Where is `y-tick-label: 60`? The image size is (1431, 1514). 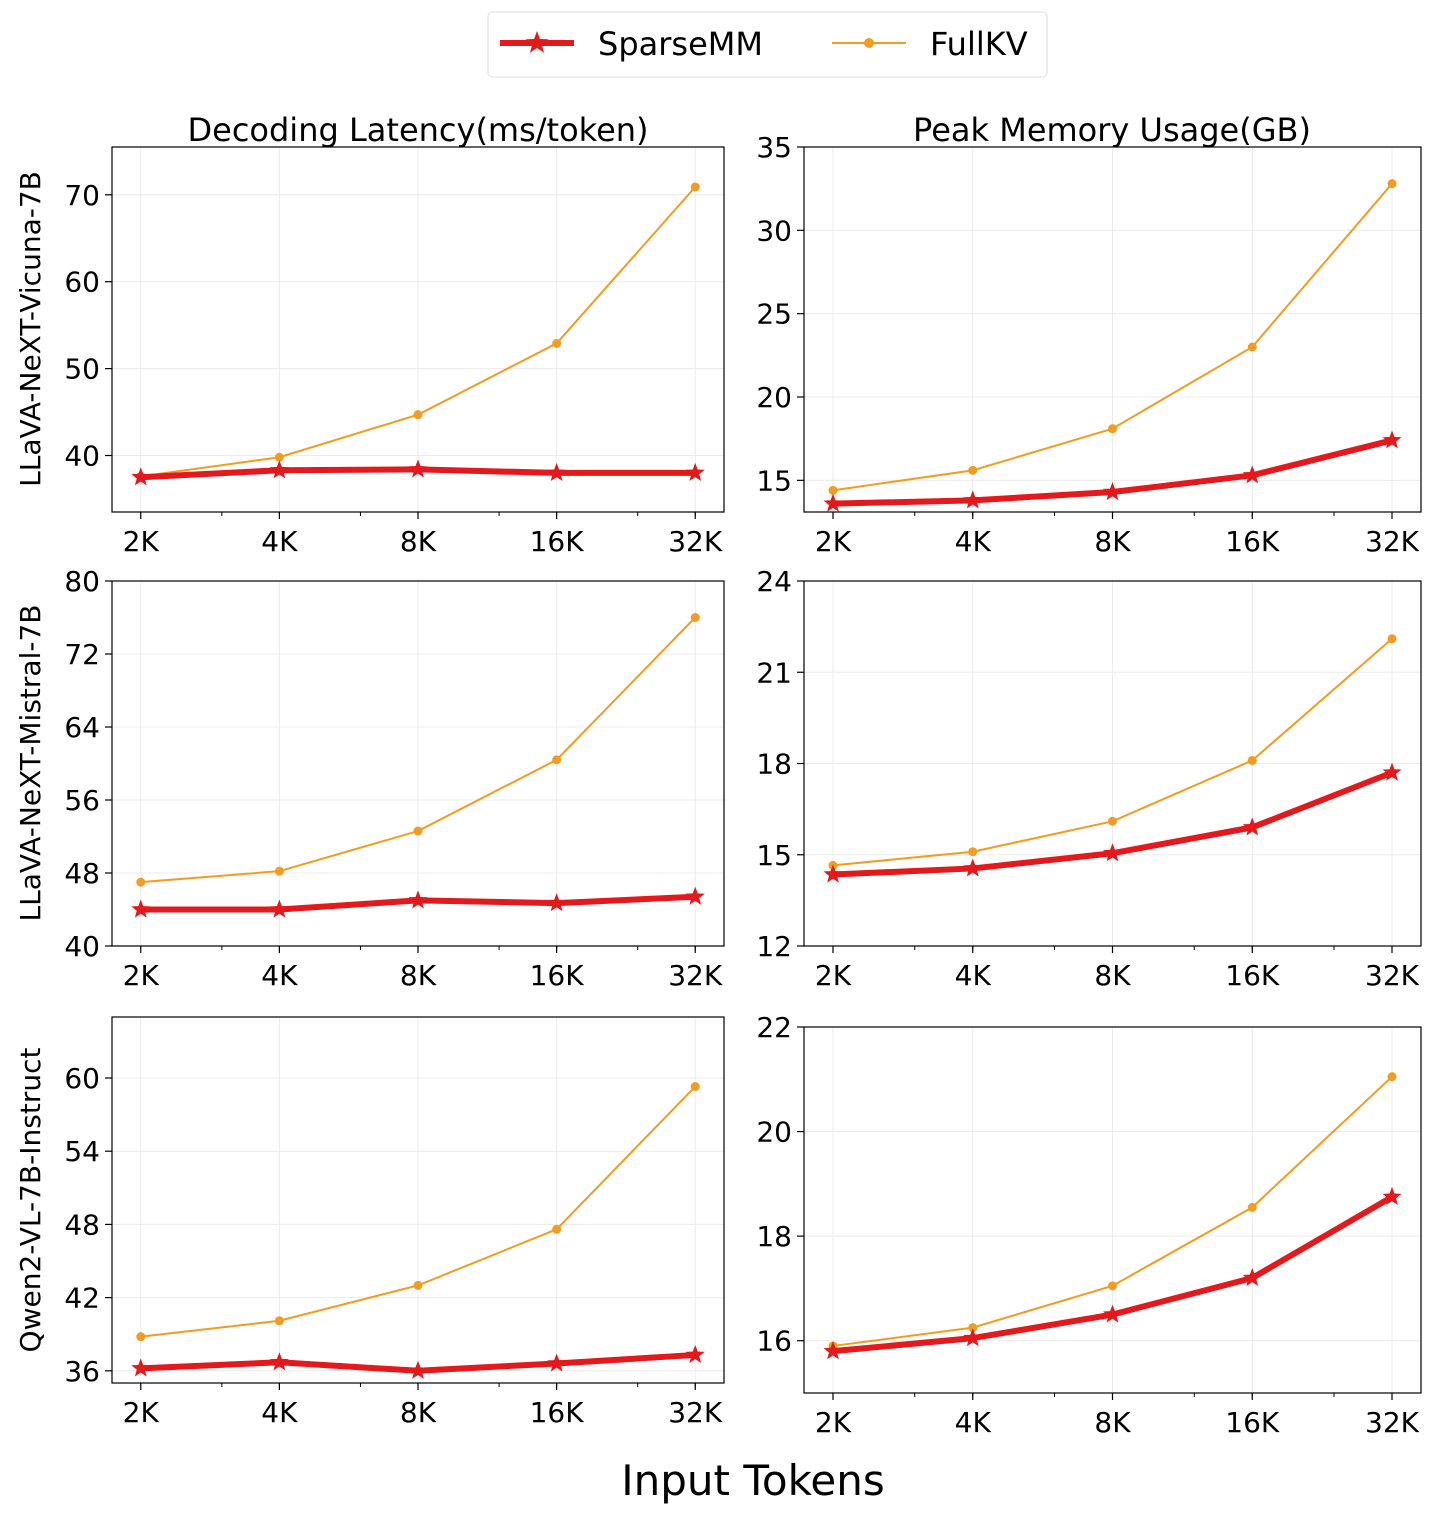
y-tick-label: 60 is located at coordinates (82, 282).